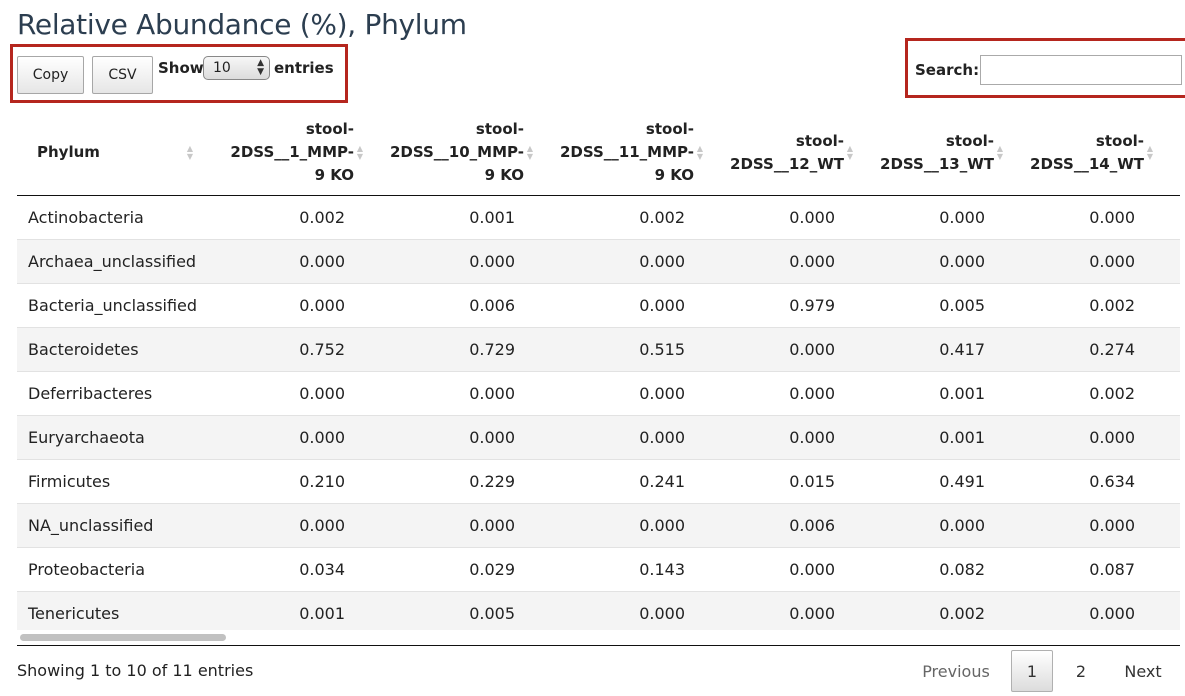  Describe the element at coordinates (107, 481) in the screenshot. I see `phylum-cell: Firmicutes` at that location.